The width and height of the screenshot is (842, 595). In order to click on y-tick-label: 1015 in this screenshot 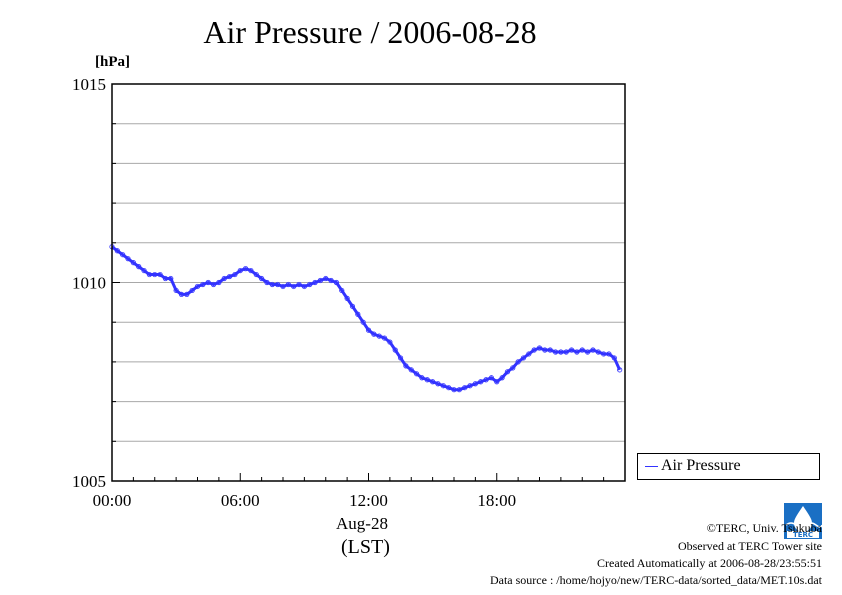, I will do `click(89, 84)`.